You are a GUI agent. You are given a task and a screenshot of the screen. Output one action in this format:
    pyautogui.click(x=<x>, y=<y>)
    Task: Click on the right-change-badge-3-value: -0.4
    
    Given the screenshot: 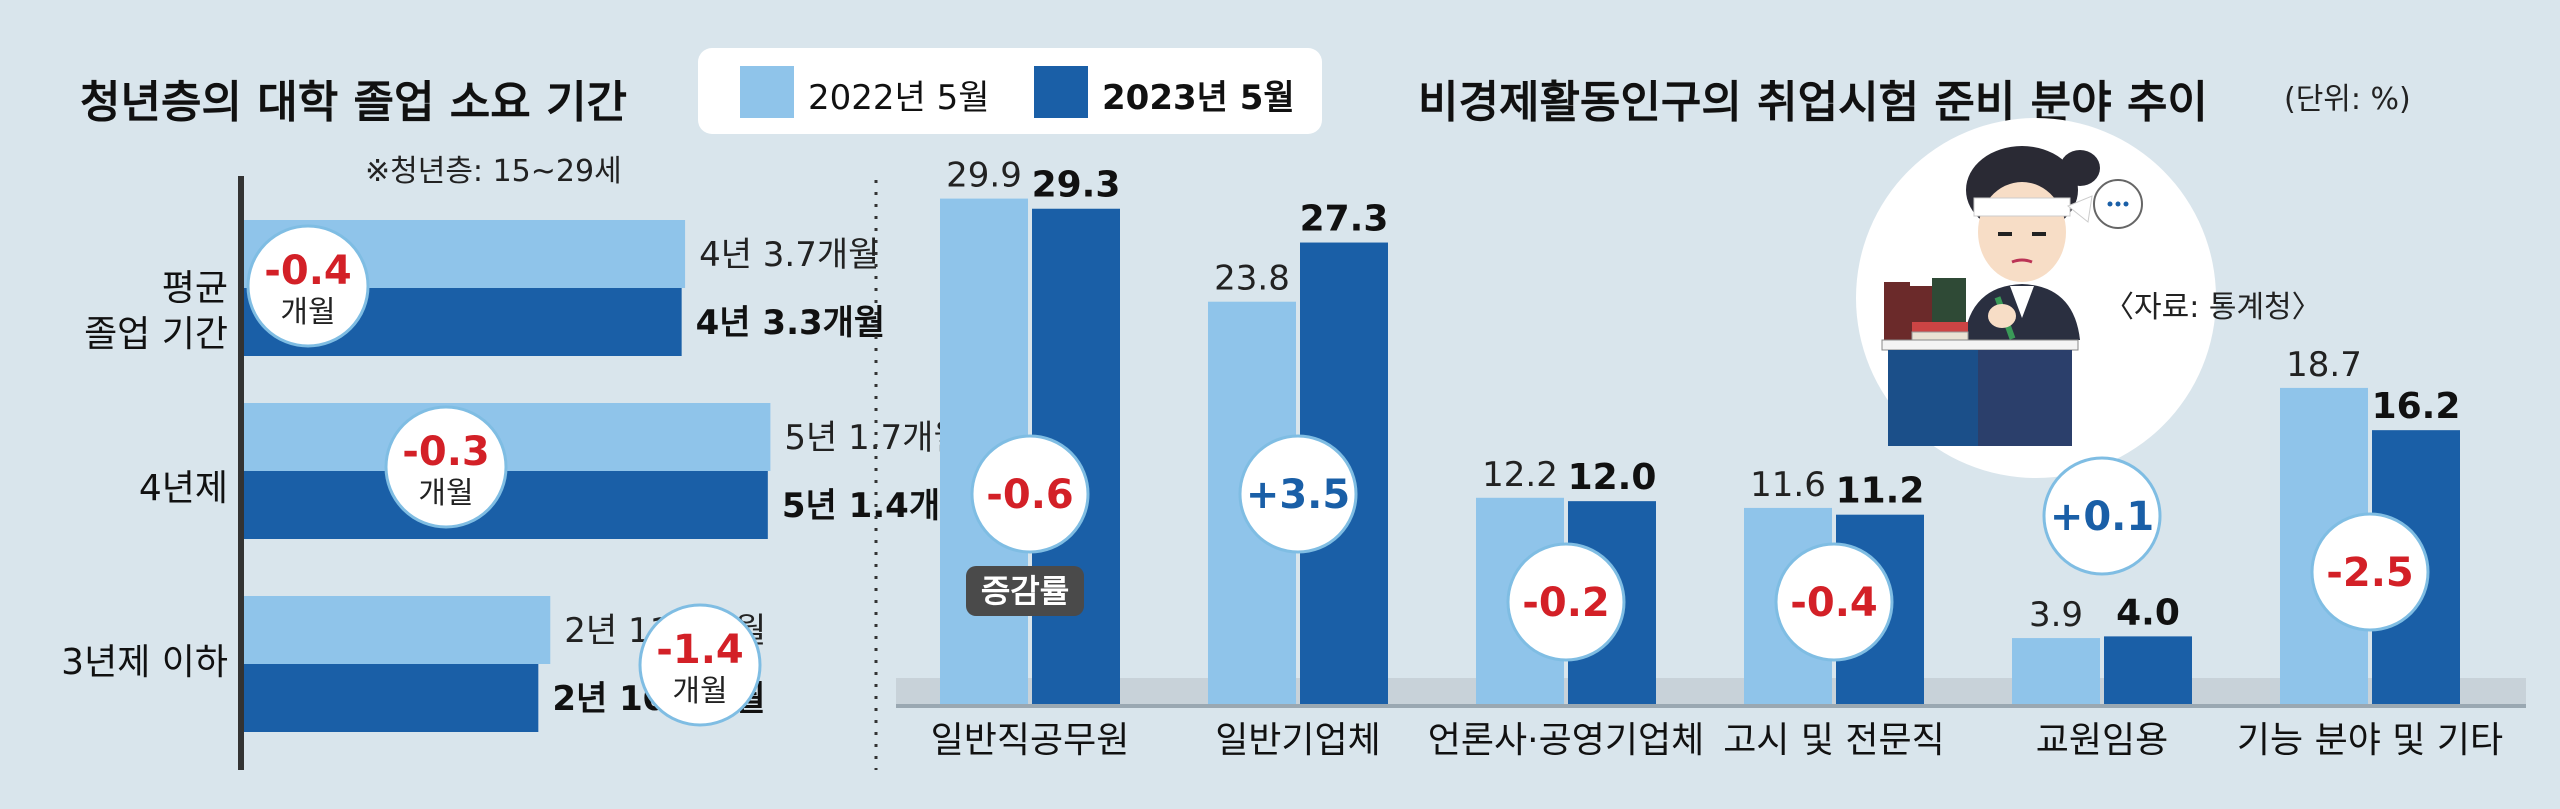 What is the action you would take?
    pyautogui.click(x=1833, y=603)
    